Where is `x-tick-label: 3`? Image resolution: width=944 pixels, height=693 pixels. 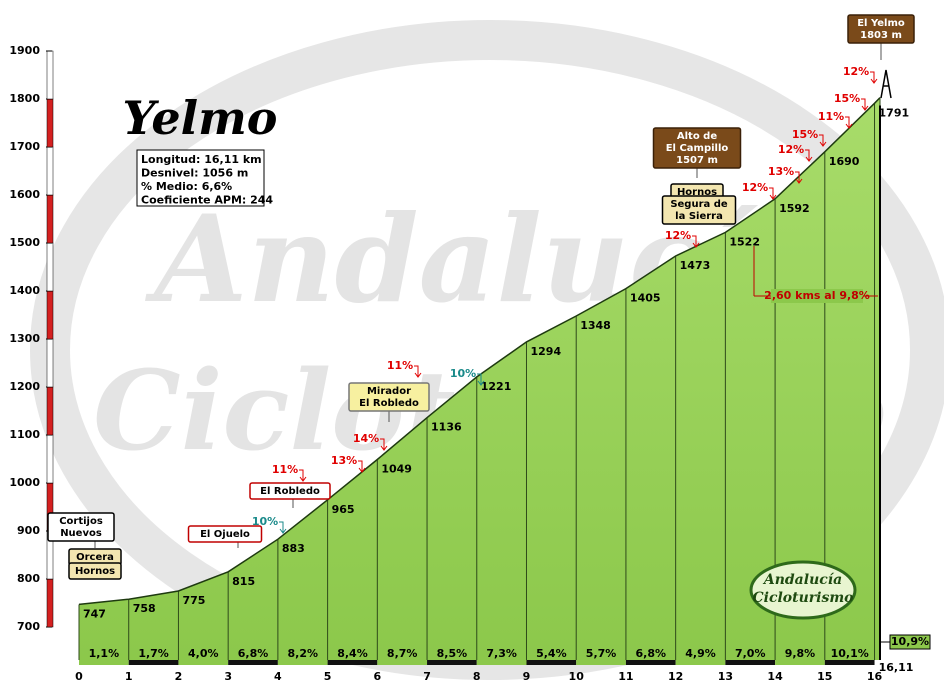
x-tick-label: 3 is located at coordinates (228, 676).